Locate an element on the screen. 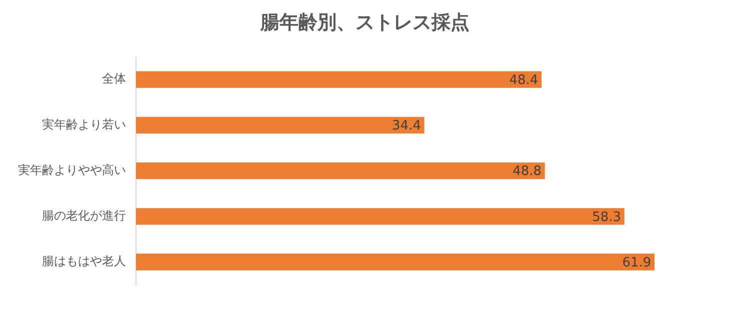 The width and height of the screenshot is (750, 310). y-tick-label: 腸の老化が進行 is located at coordinates (84, 215).